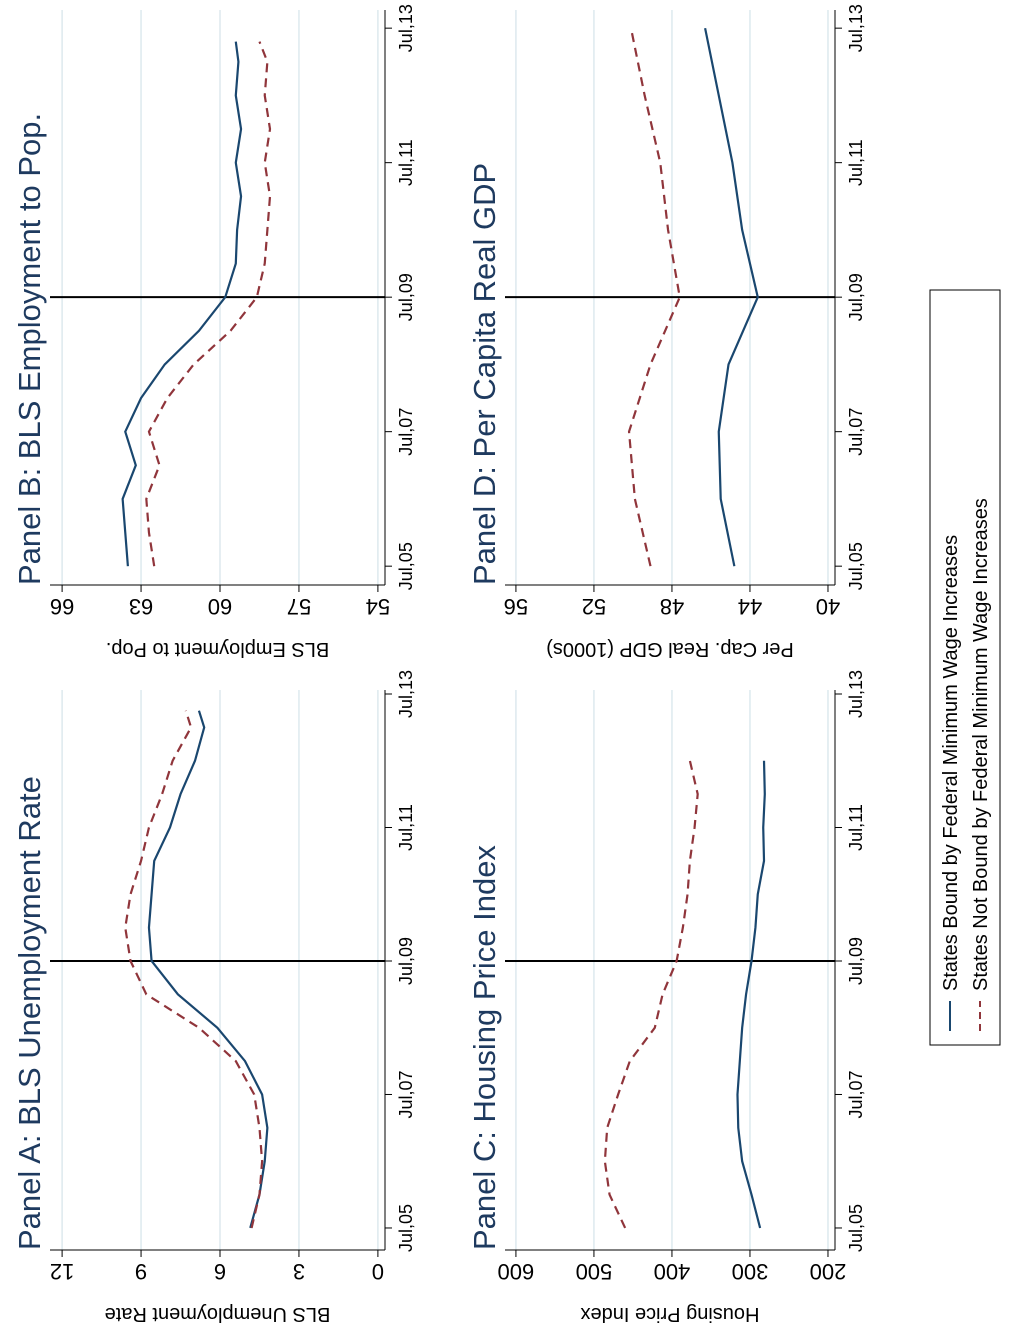 This screenshot has height=1331, width=1013. What do you see at coordinates (670, 649) in the screenshot?
I see `y-axis-title: Per Cap. Real GDP (1000s)` at bounding box center [670, 649].